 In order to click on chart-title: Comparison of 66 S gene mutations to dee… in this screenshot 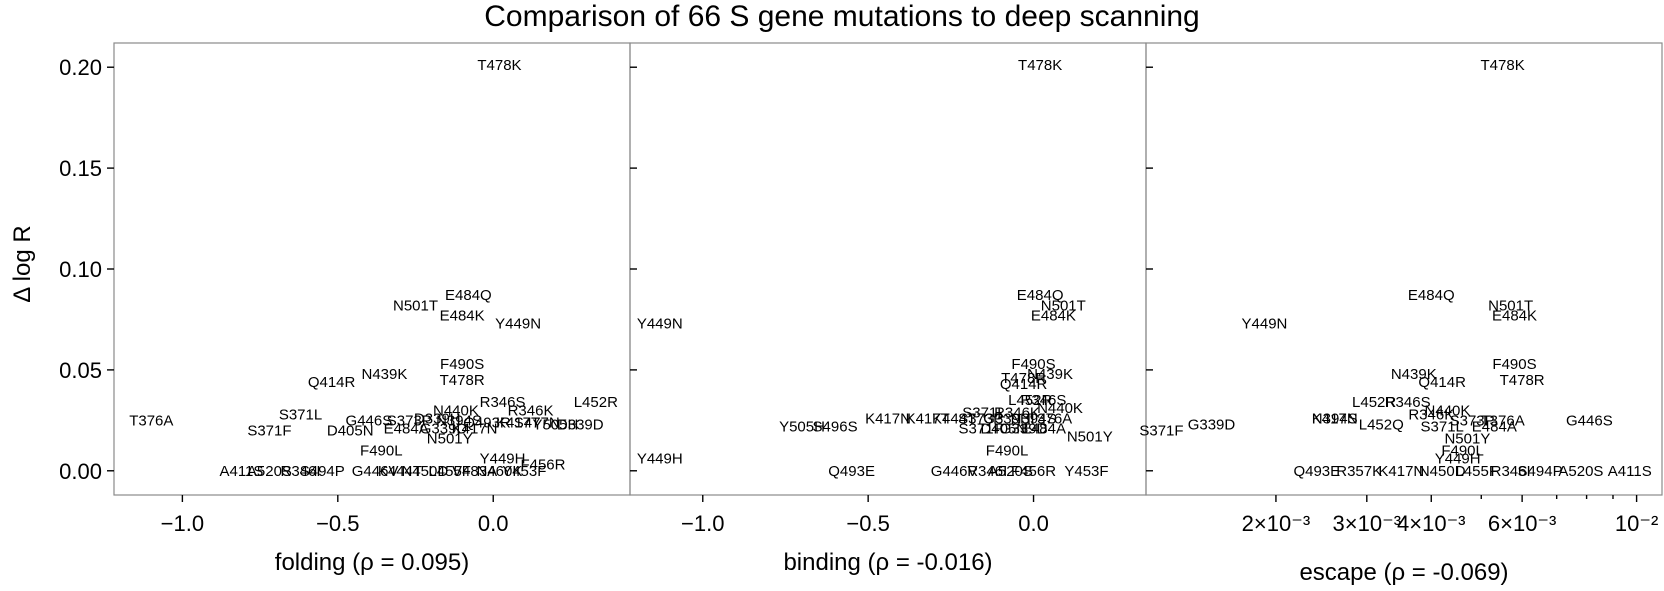, I will do `click(841, 16)`.